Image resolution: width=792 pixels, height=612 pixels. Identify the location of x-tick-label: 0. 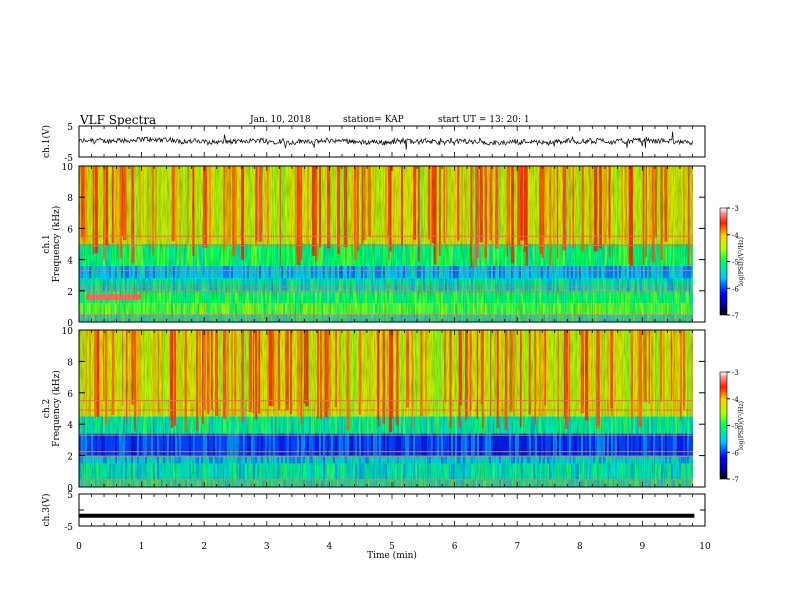
(79, 547).